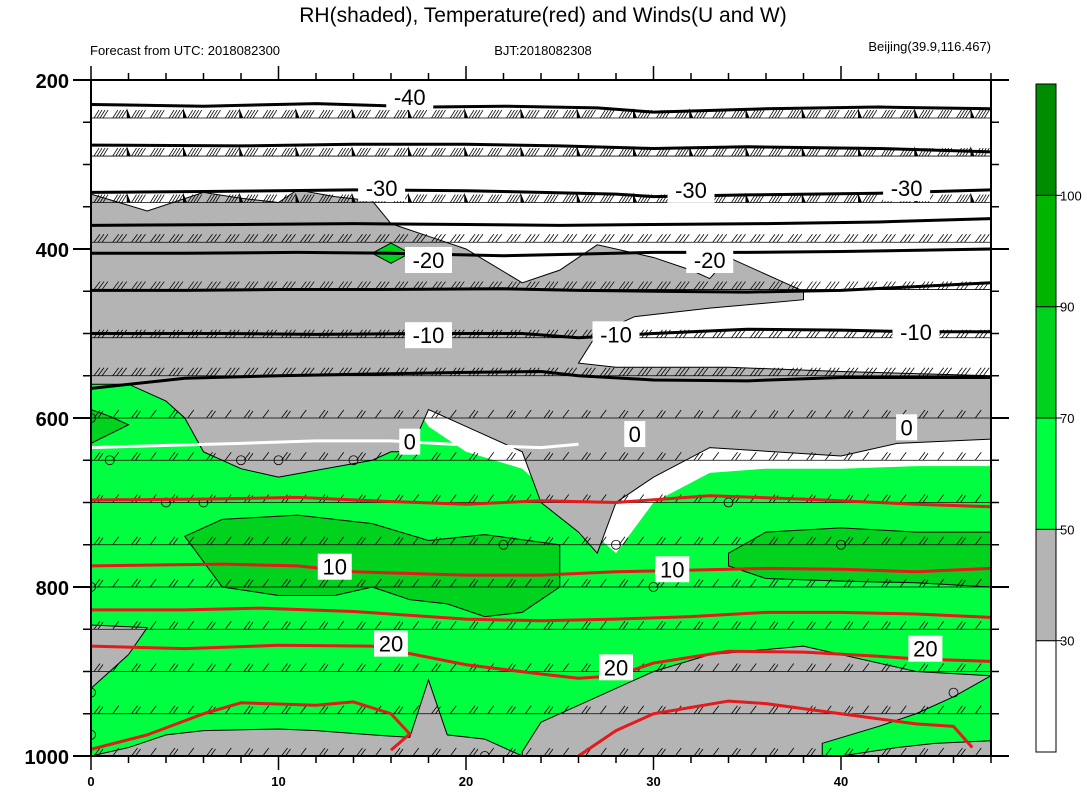  I want to click on y-tick-label: 600, so click(52, 420).